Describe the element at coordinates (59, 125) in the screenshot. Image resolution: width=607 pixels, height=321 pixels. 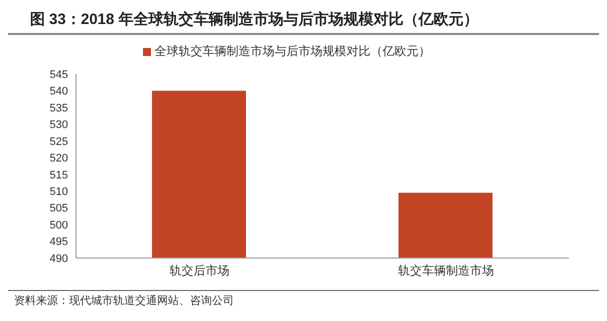
I see `y-tick-label: 530` at that location.